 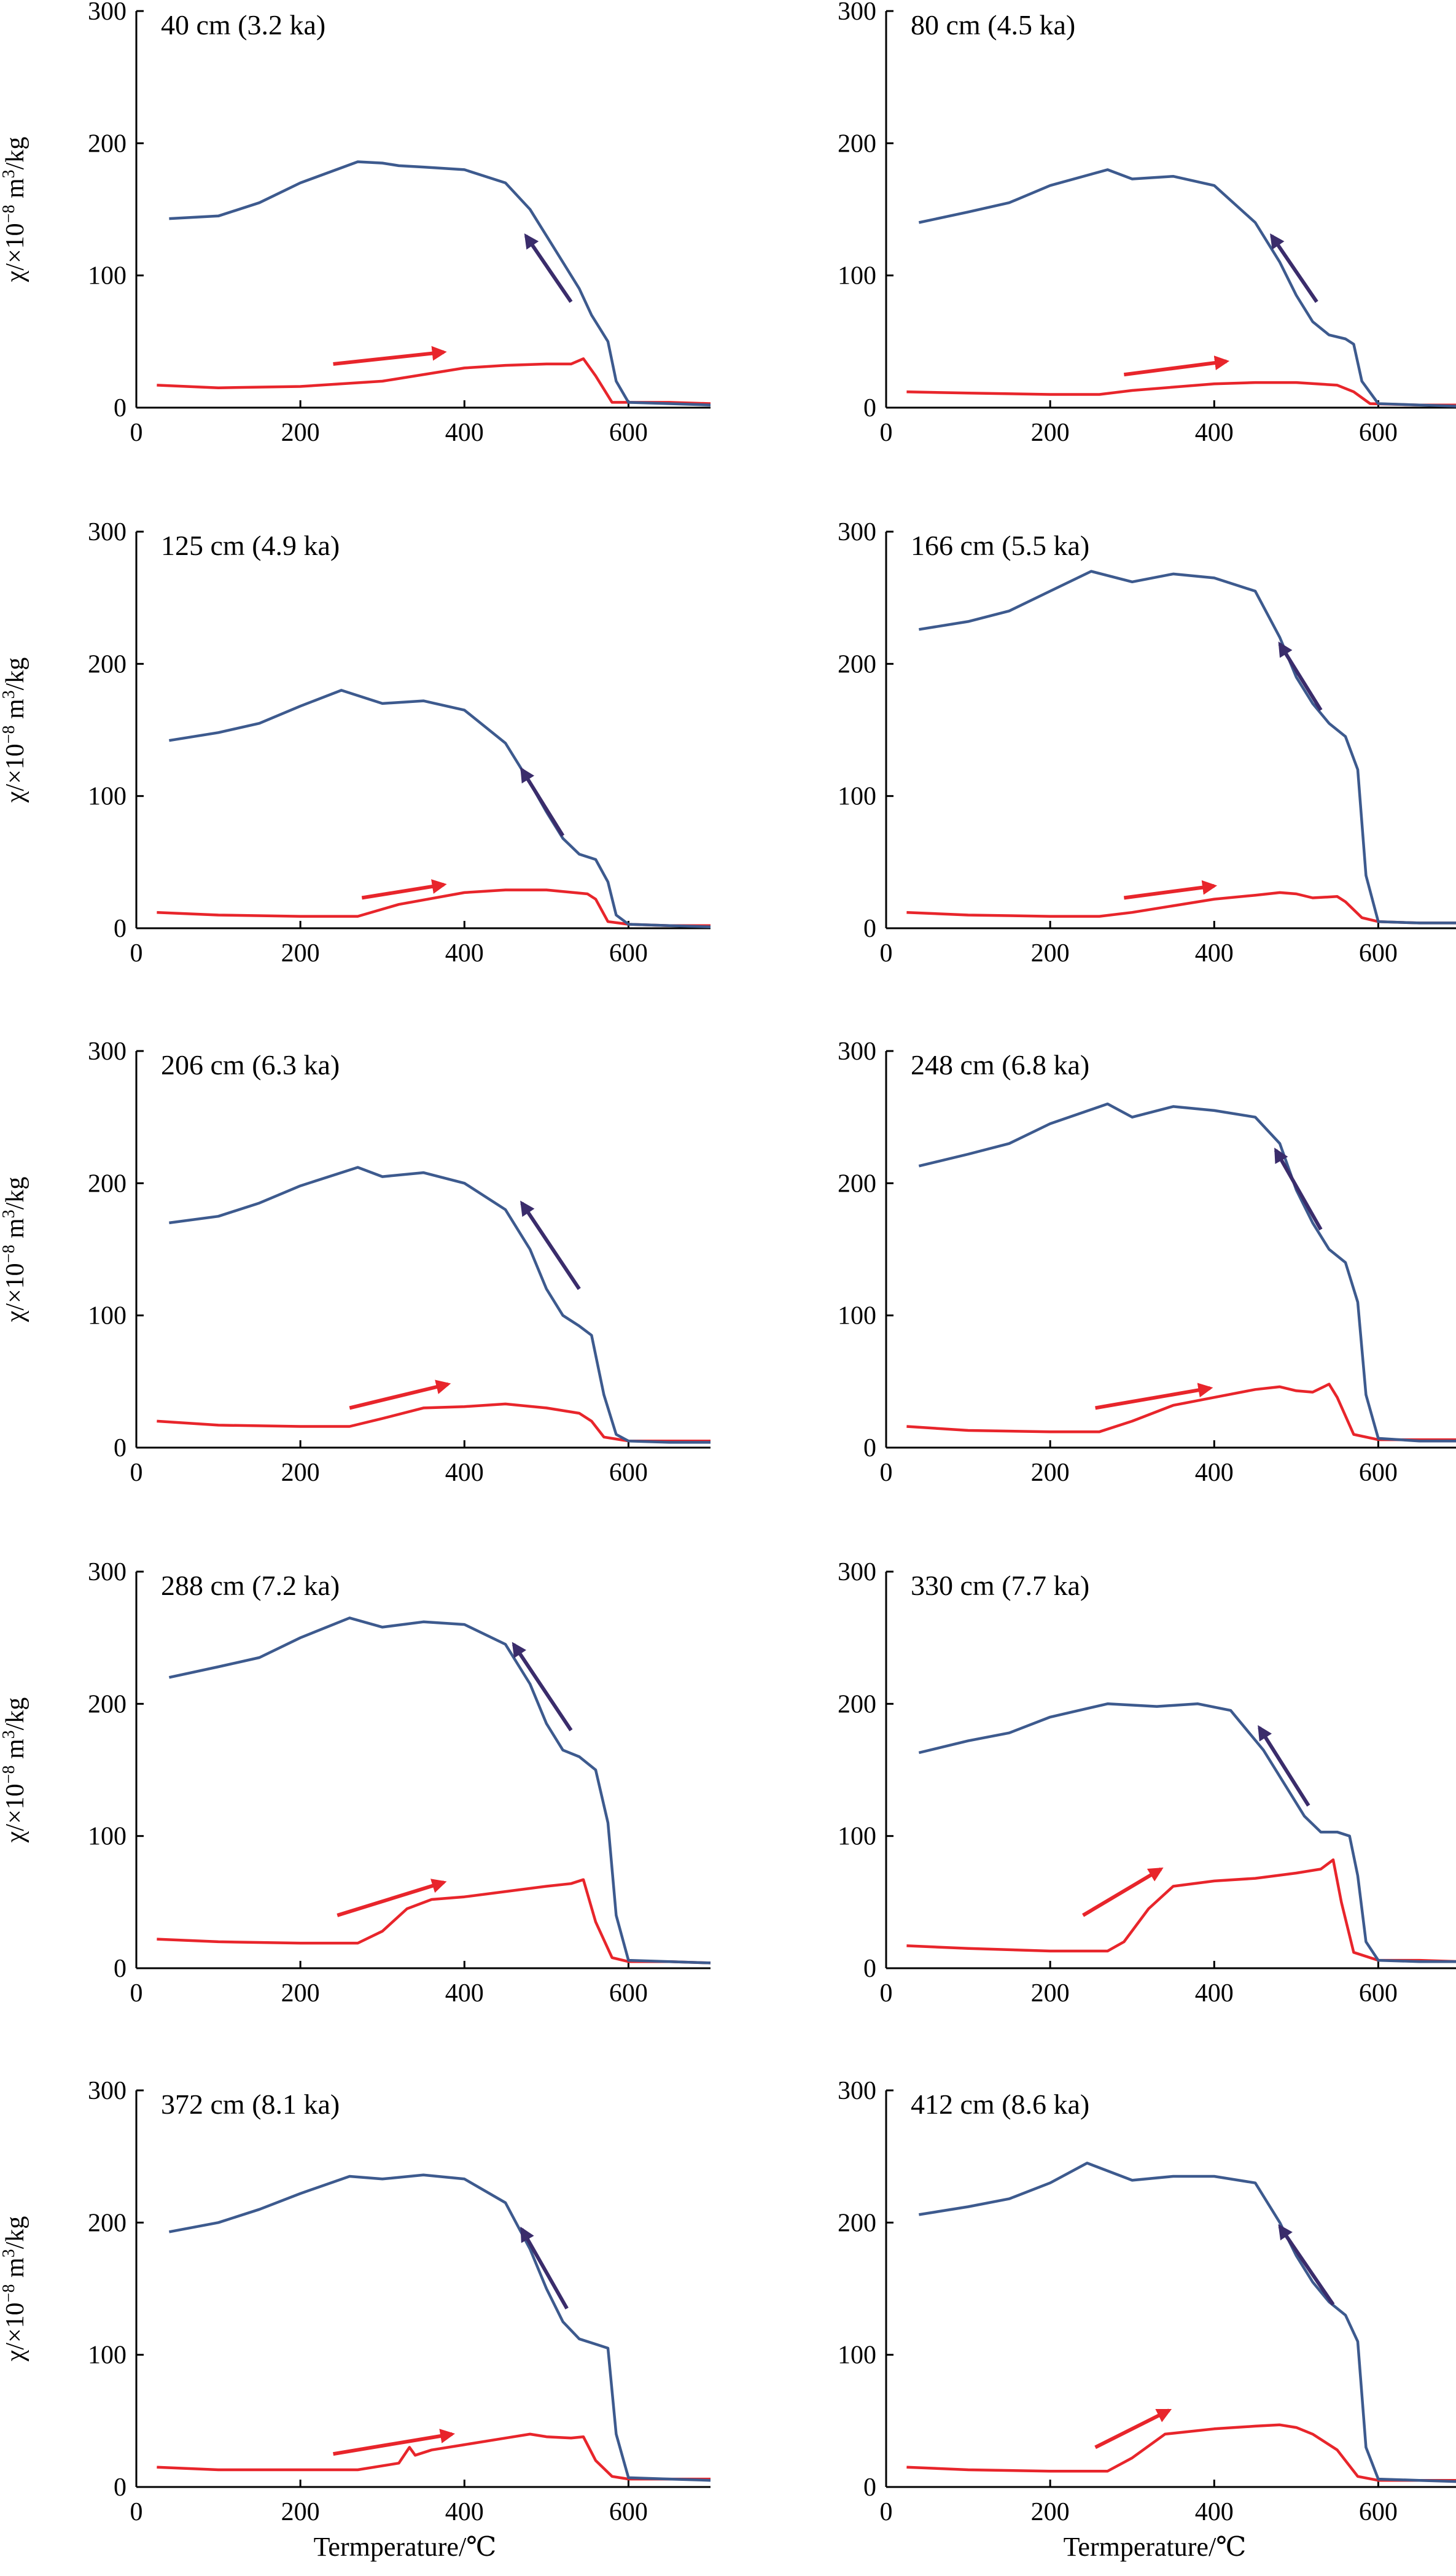 I want to click on panel-title: 125 cm (4.9 ka), so click(x=250, y=545).